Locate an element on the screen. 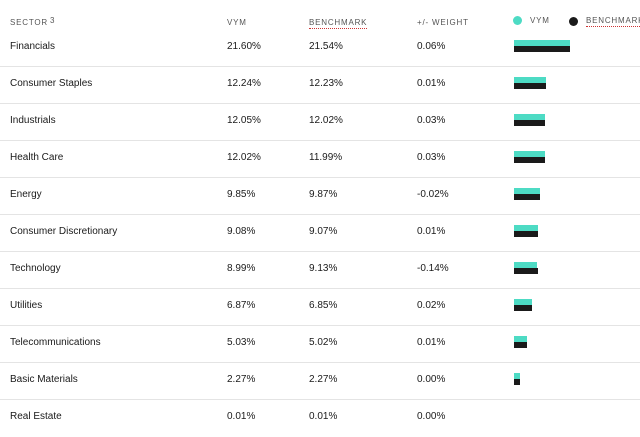  table-row: Technology 8.99% 9.13% -0.14% is located at coordinates (320, 270).